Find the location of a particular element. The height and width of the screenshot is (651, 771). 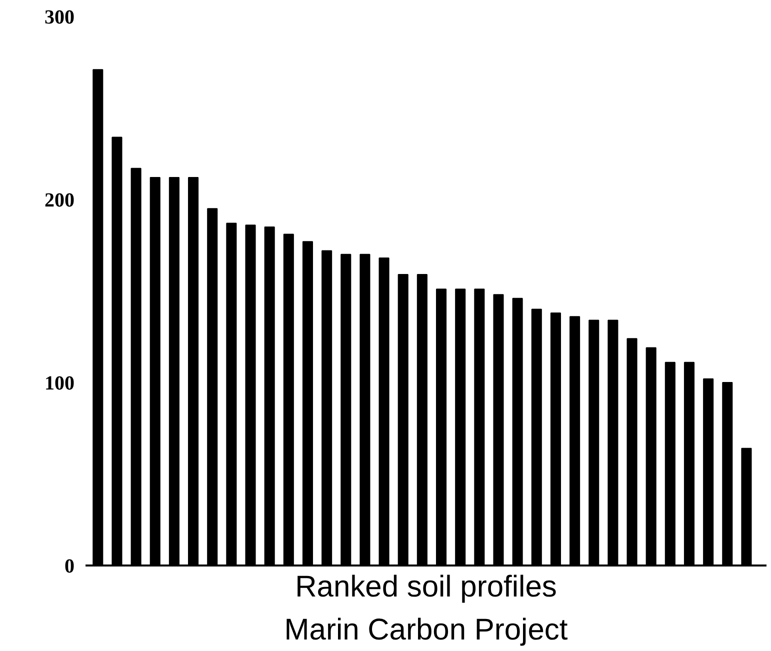

text: Marin Carbon Project is located at coordinates (426, 630).